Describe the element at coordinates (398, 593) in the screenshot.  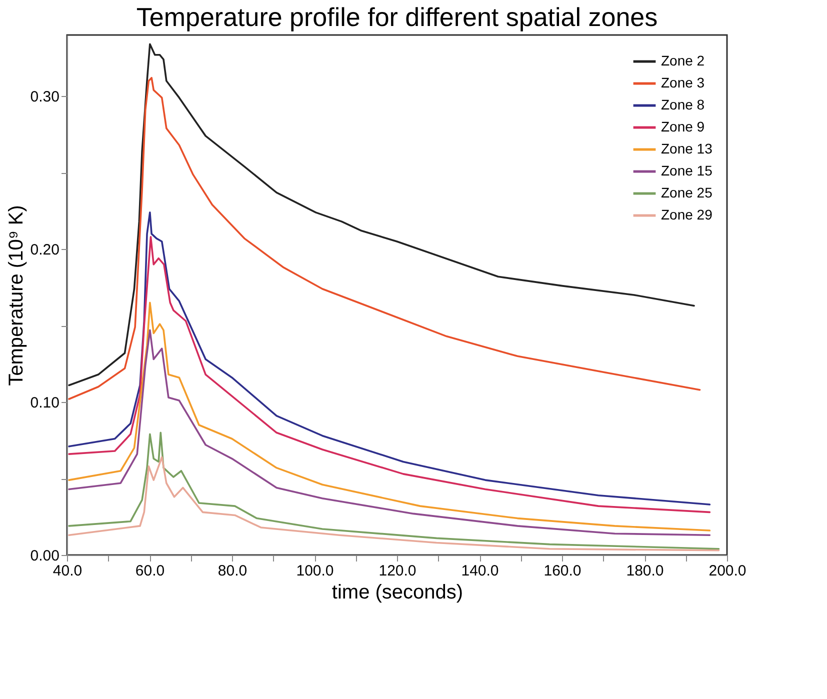
I see `x-axis-title: time (seconds)` at that location.